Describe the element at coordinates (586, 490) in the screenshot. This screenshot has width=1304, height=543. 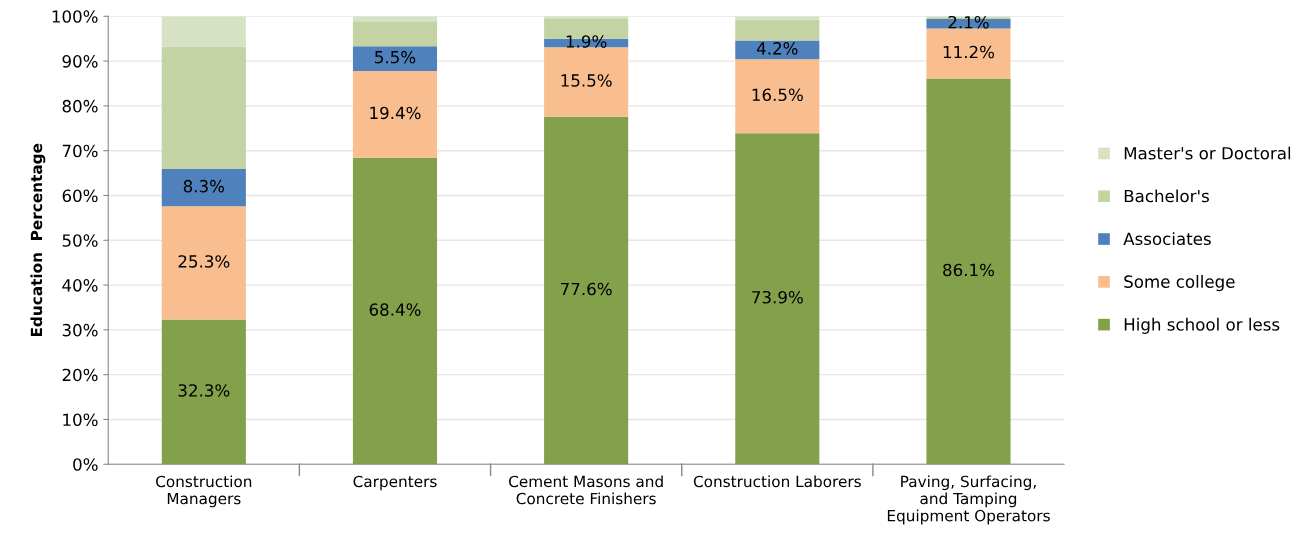
I see `x-tick-label: Cement Masons and Concrete Finishers` at that location.